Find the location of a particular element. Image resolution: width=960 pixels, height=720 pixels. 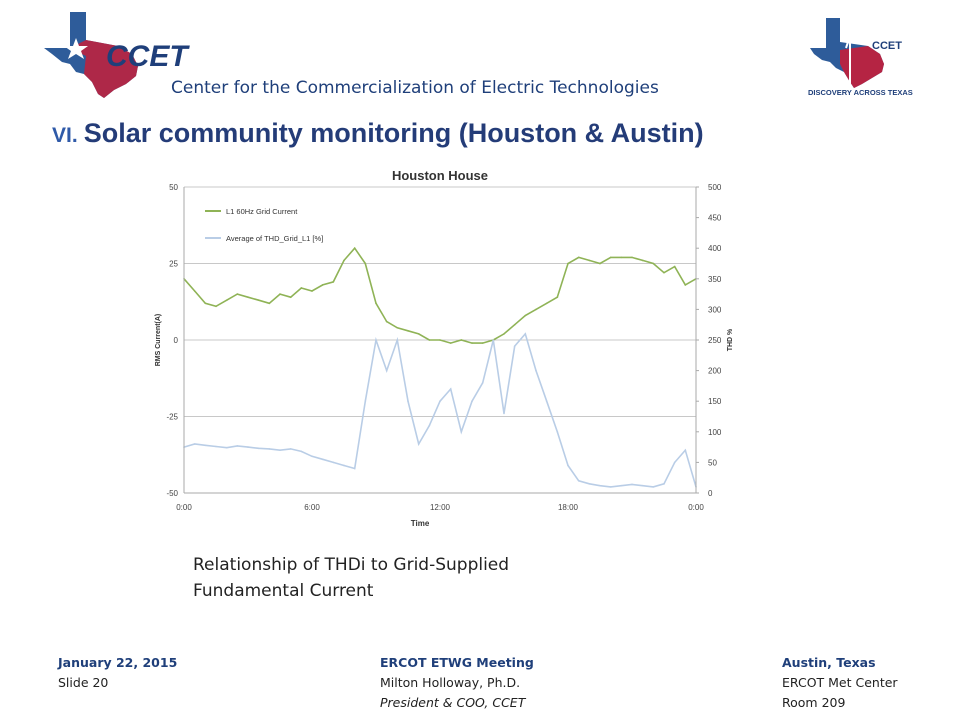

texas-map-icon is located at coordinates (91, 55).